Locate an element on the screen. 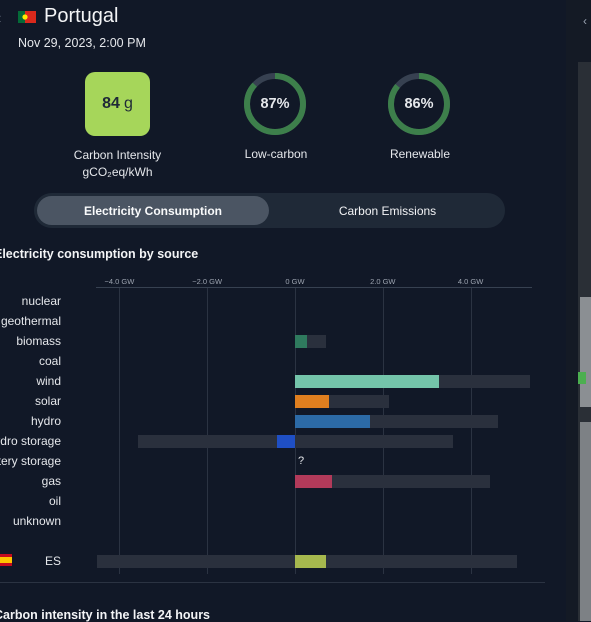 This screenshot has width=591, height=622. low-carbon-label: Low-carbon is located at coordinates (276, 154).